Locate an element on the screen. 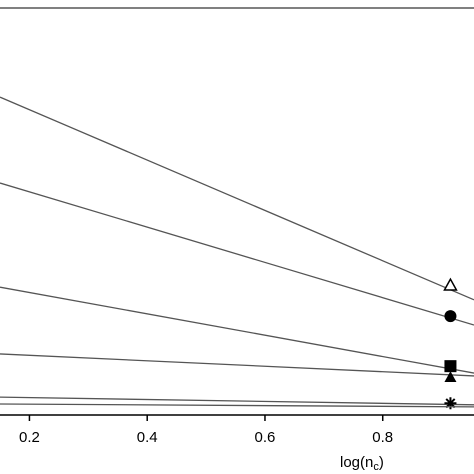  x-label-main: log(n is located at coordinates (356, 462).